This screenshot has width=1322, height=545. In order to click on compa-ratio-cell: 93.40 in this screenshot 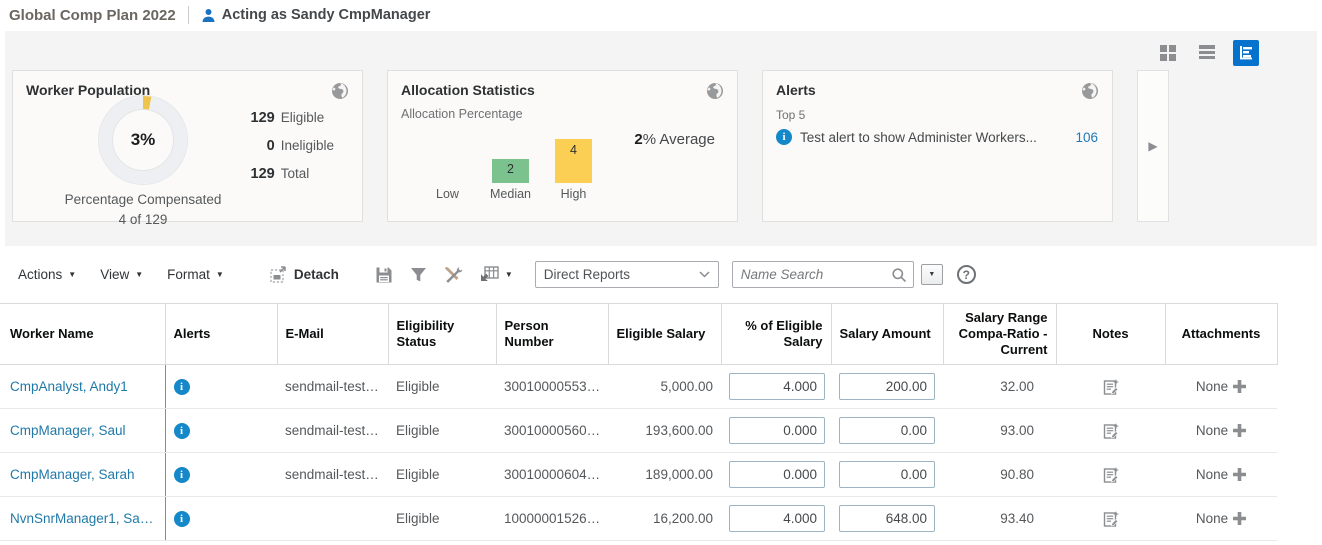, I will do `click(999, 518)`.